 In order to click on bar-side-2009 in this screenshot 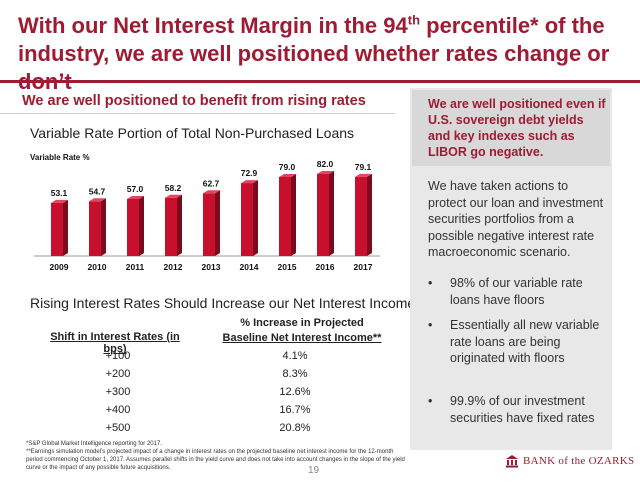, I will do `click(65, 227)`.